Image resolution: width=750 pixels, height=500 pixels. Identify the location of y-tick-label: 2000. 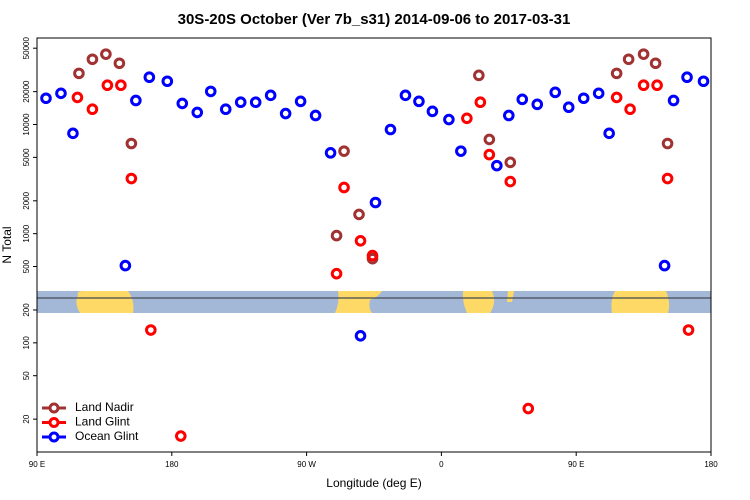
(26, 200).